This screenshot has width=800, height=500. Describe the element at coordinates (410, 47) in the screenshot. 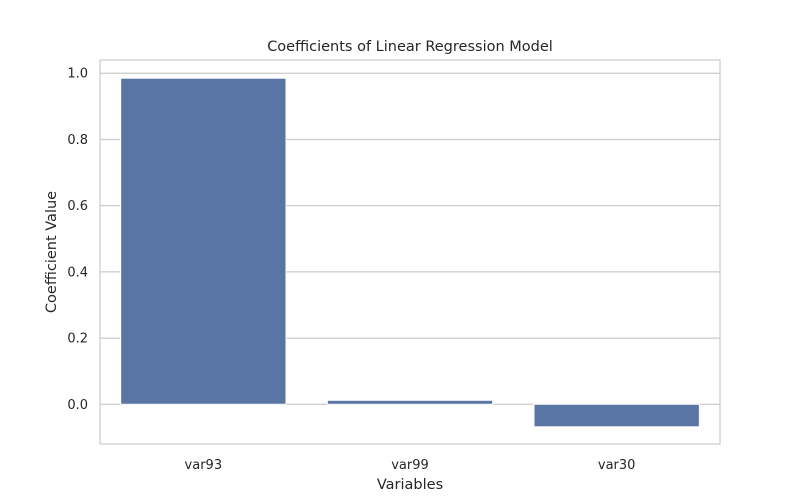

I see `chart-title: Coefficients of Linear Regression Model` at that location.